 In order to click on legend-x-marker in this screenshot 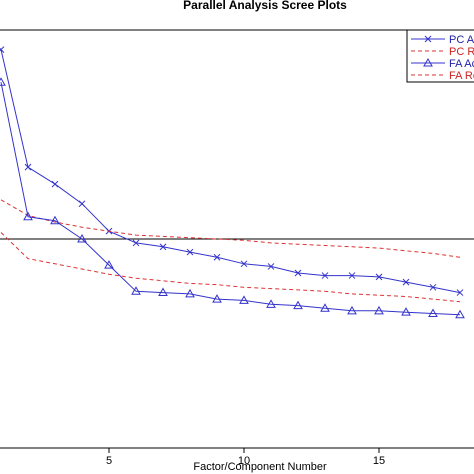, I will do `click(428, 39)`.